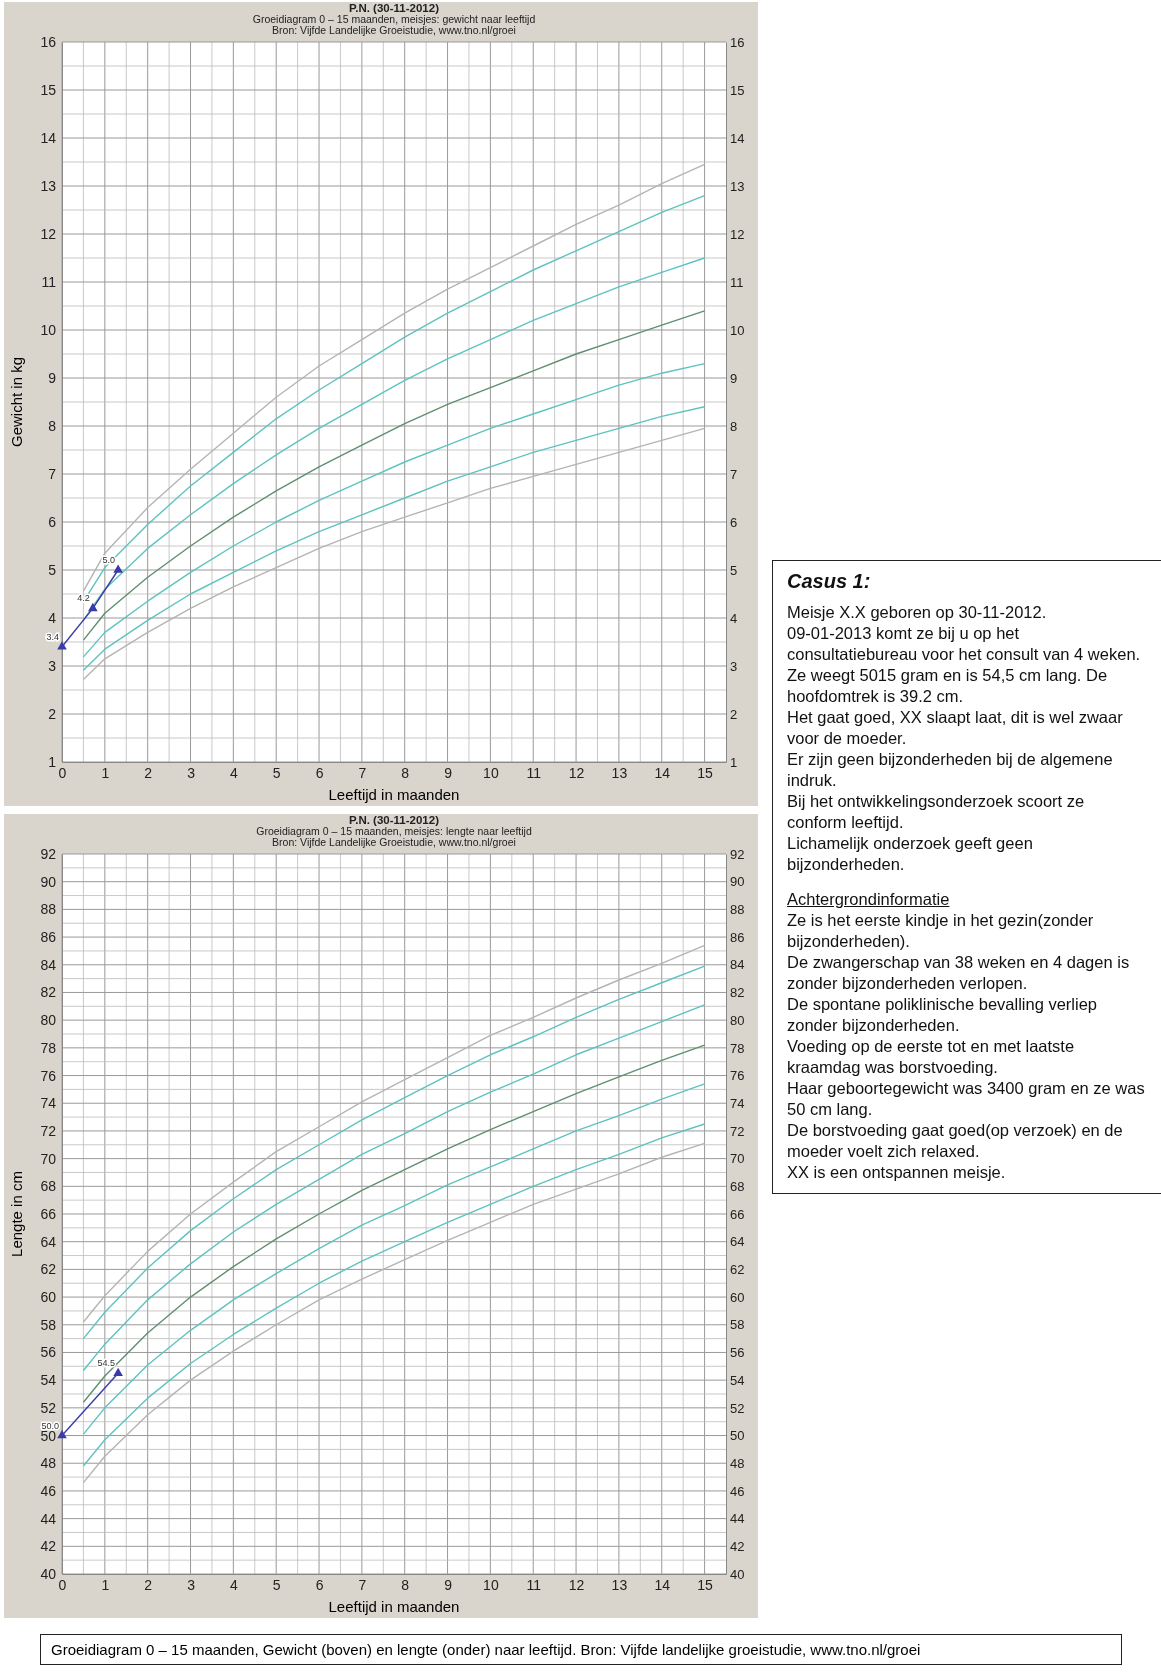 The image size is (1161, 1679). I want to click on text: De zwangerschap van 38 weken en 4 dagen is zonder bijzonderheden verlopen., so click(959, 973).